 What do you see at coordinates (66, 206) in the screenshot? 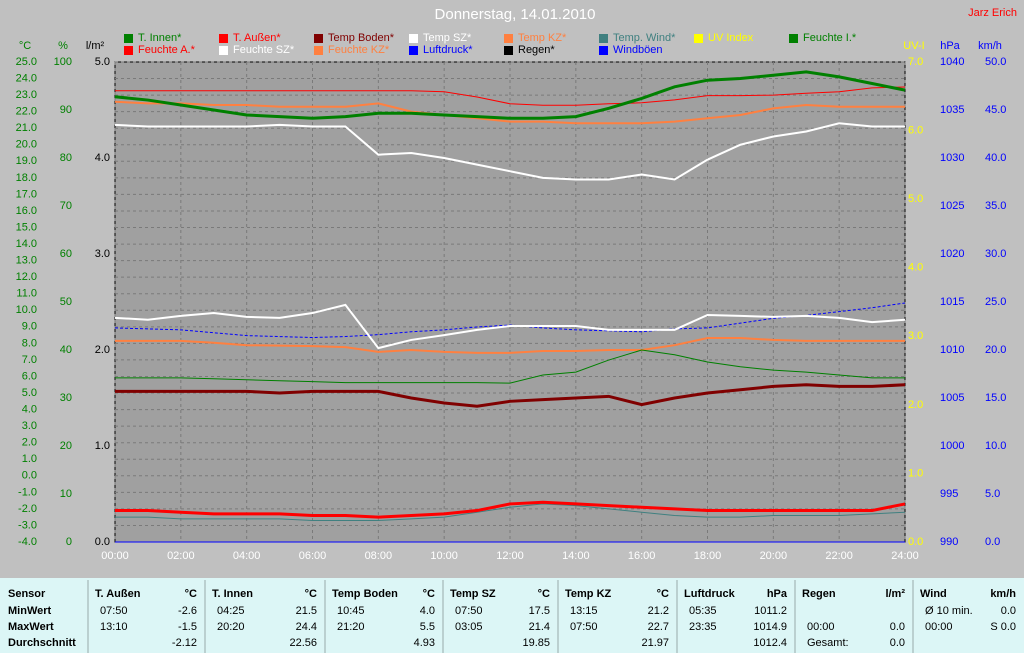
I see `y-tick-label: 70` at bounding box center [66, 206].